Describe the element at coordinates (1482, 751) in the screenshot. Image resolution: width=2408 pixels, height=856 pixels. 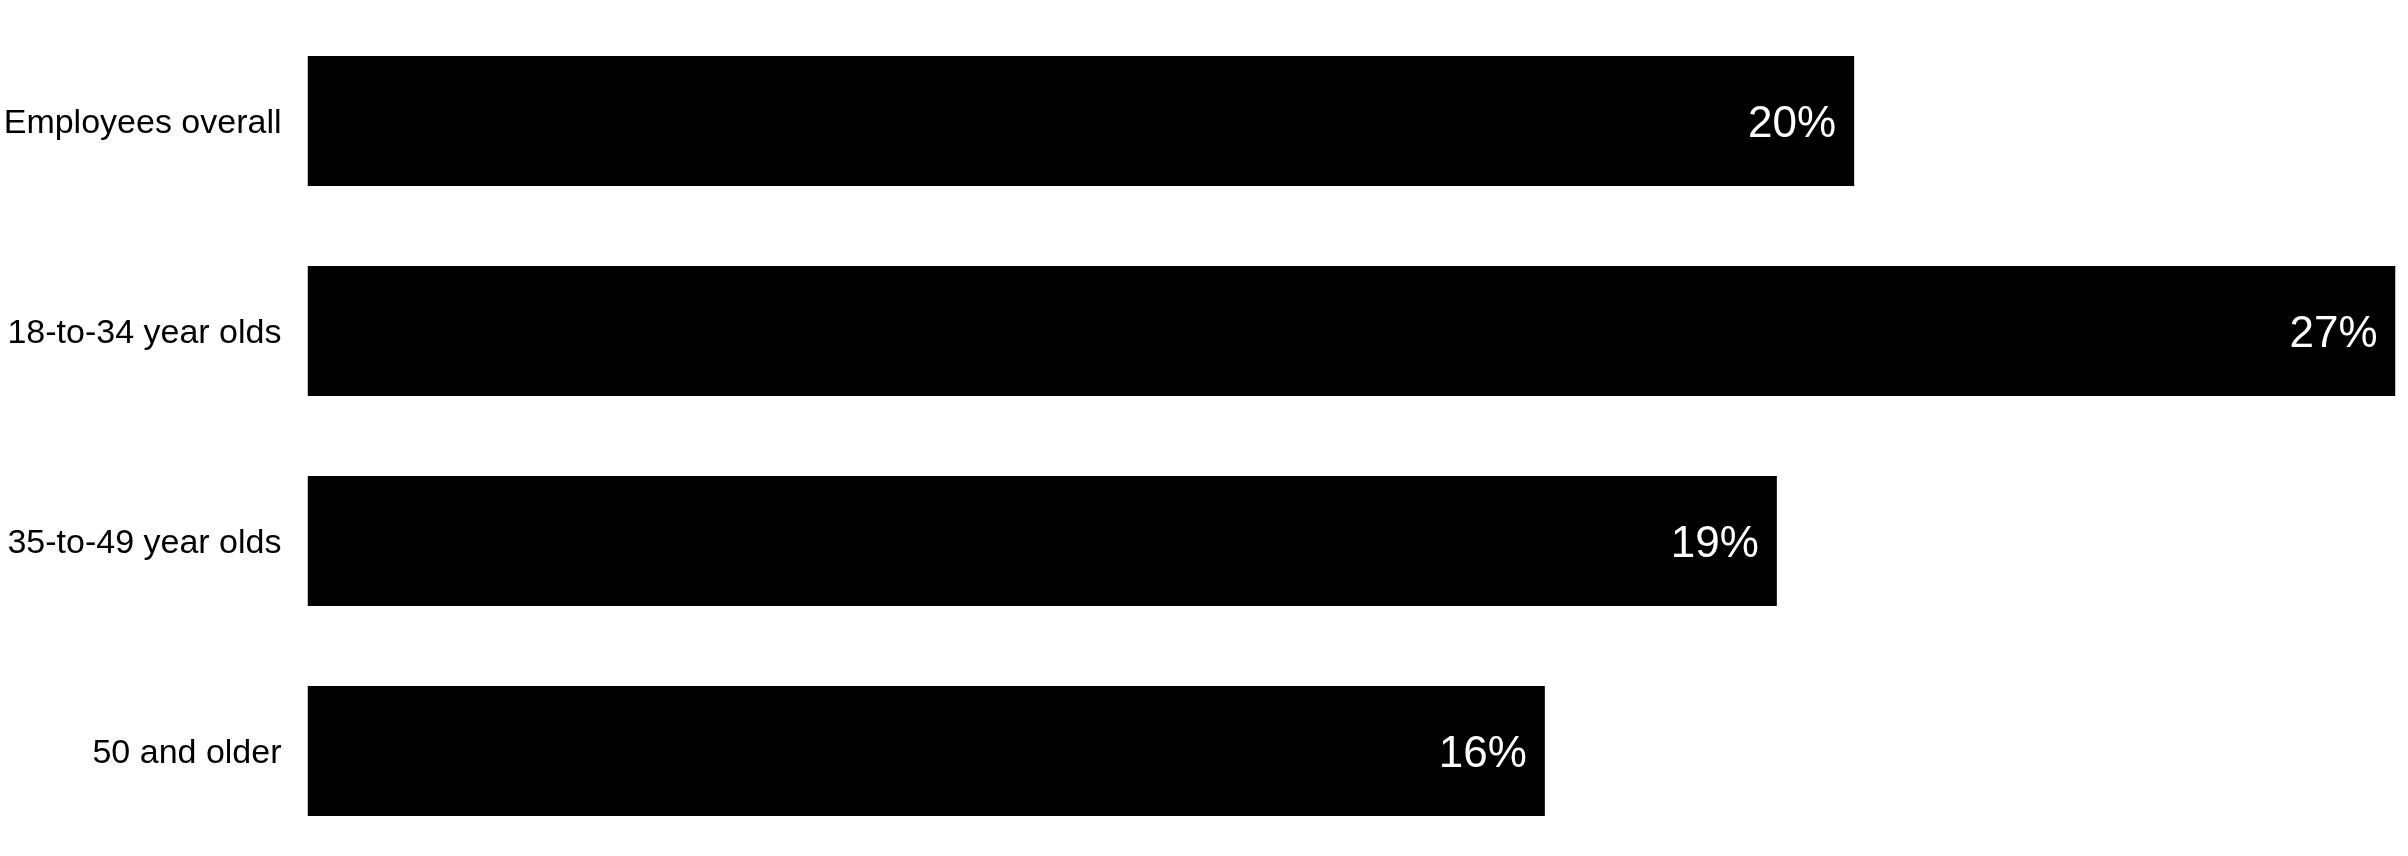
I see `data-label: 16%` at that location.